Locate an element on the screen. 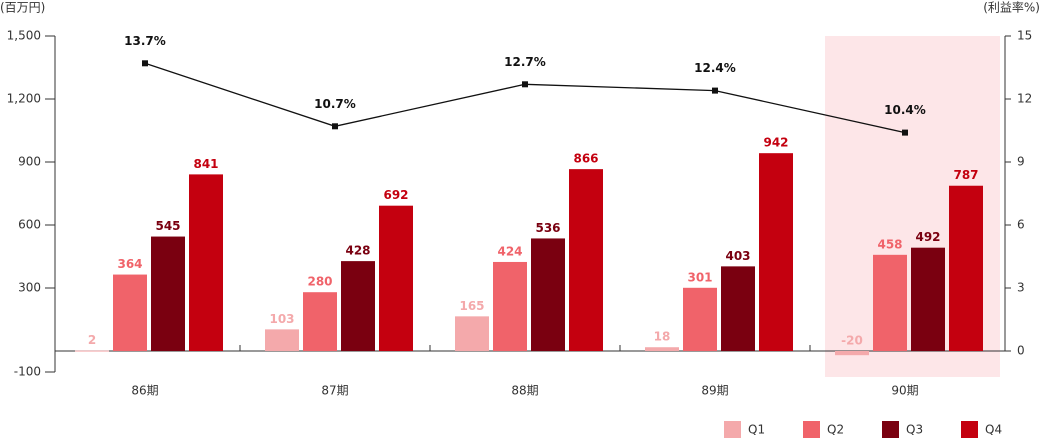 The height and width of the screenshot is (440, 1040). value-label: 692 is located at coordinates (395, 195).